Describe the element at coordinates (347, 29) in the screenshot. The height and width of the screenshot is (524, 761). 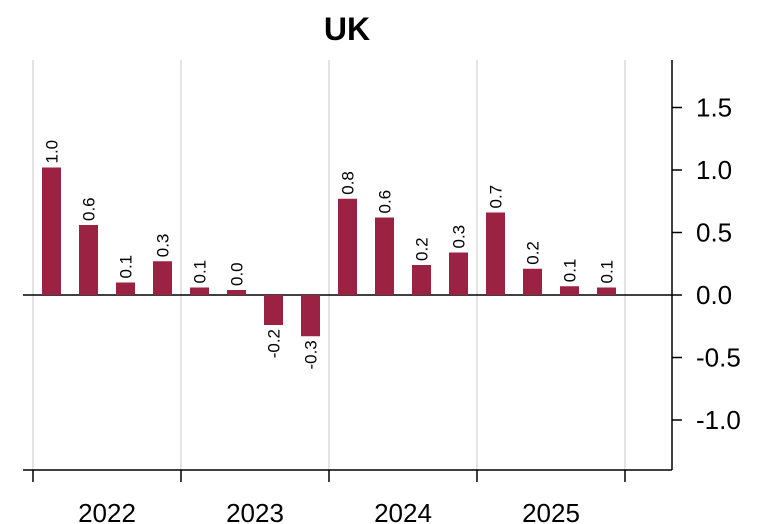
I see `chart-title: UK` at that location.